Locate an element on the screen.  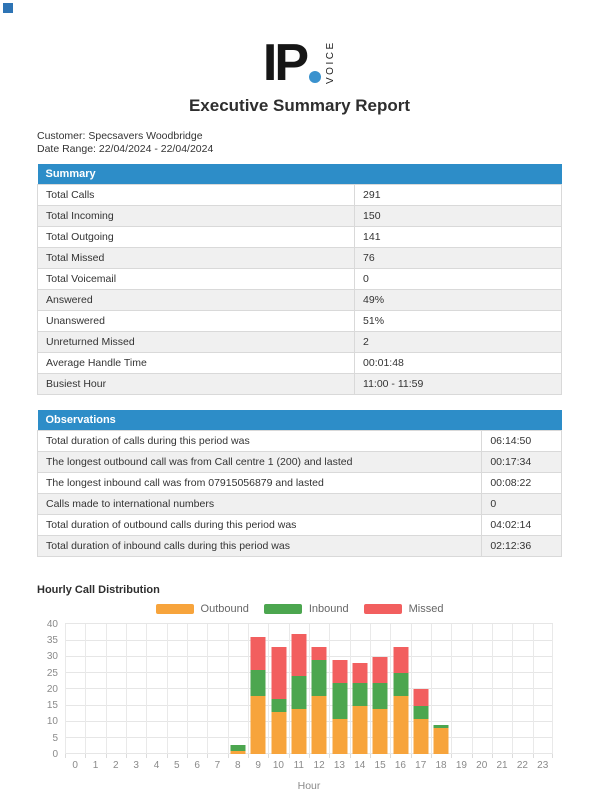
observations-table-header: Observations is located at coordinates (299, 420).